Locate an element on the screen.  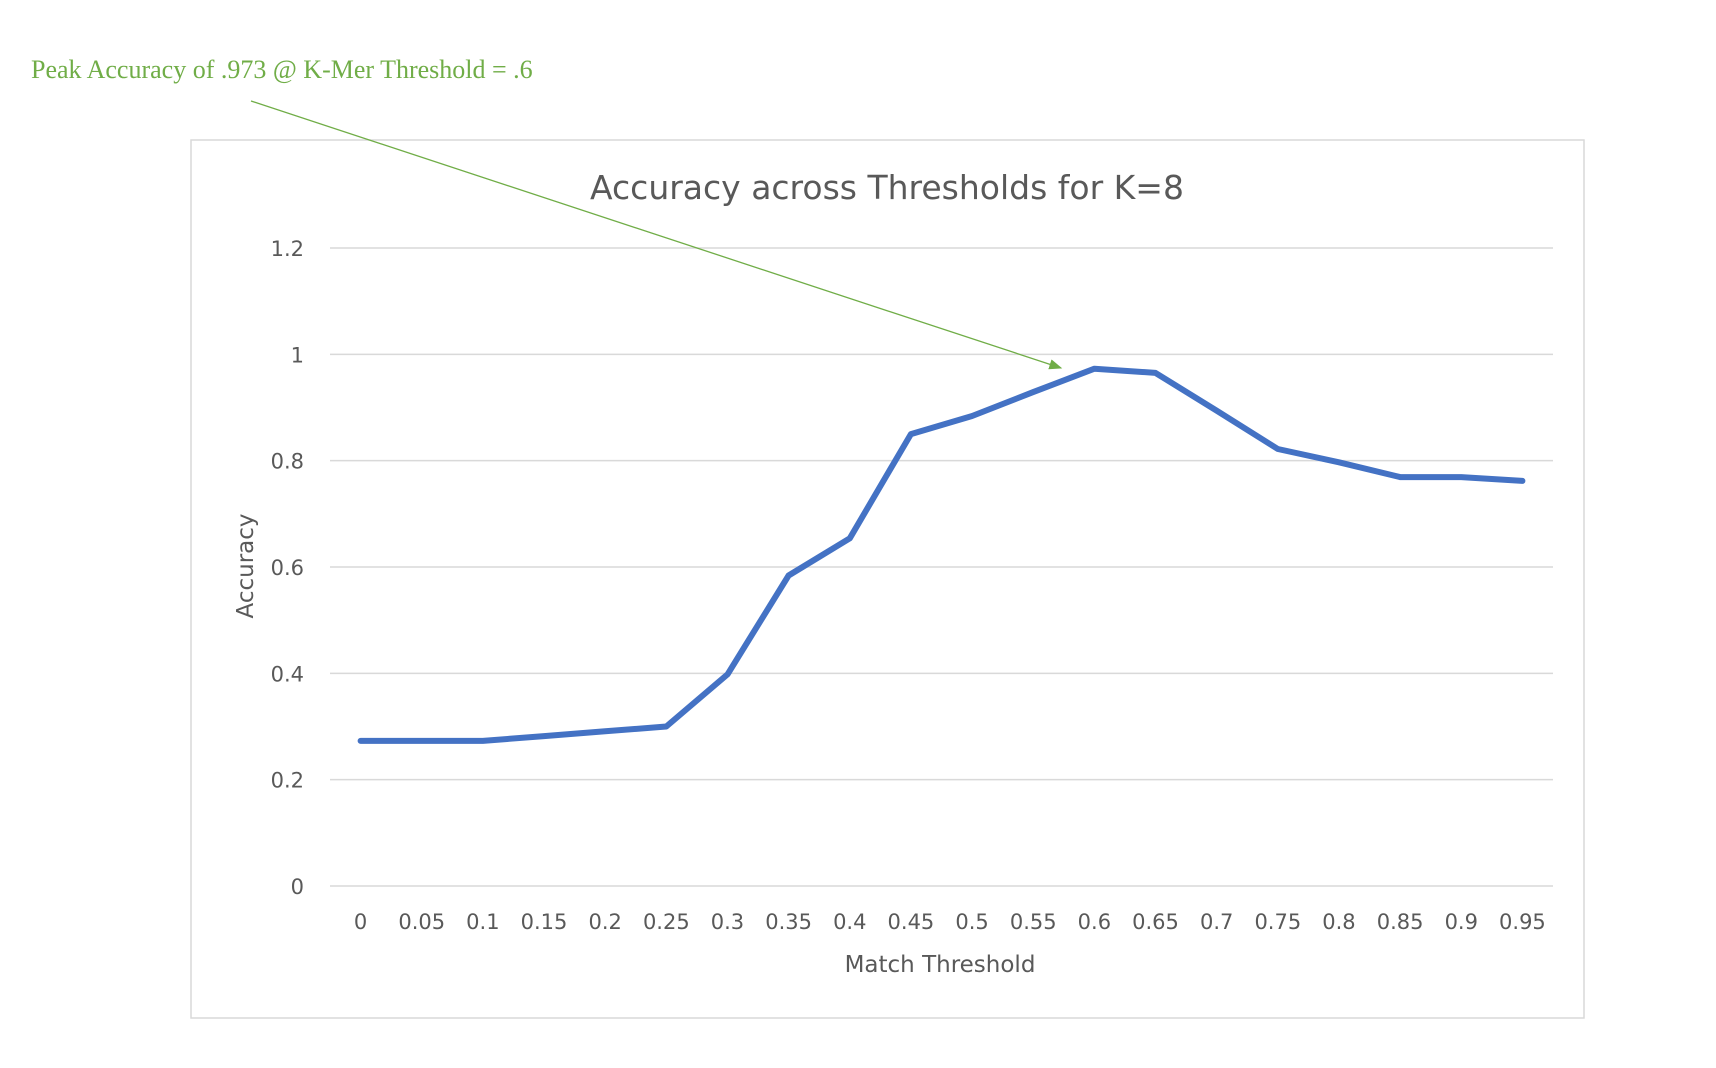
y-axis-title: Accuracy is located at coordinates (246, 565).